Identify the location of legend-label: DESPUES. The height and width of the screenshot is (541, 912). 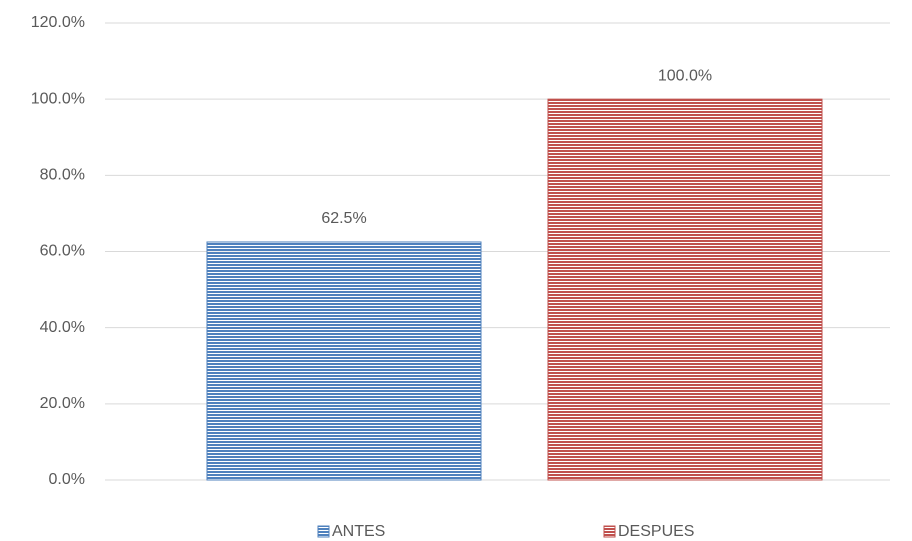
(656, 531).